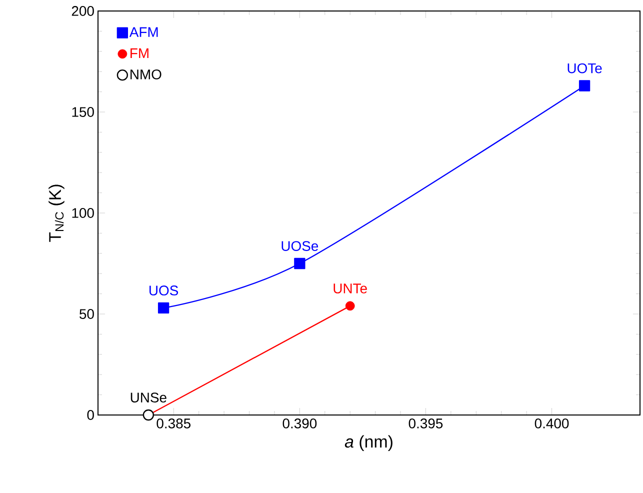  Describe the element at coordinates (425, 423) in the screenshot. I see `x-tick-label: 0.395` at that location.